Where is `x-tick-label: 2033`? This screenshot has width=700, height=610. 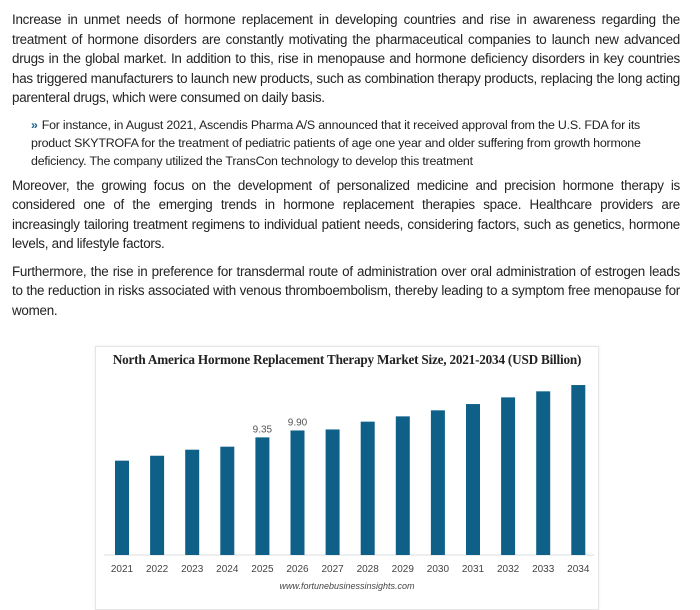
x-tick-label: 2033 is located at coordinates (543, 569).